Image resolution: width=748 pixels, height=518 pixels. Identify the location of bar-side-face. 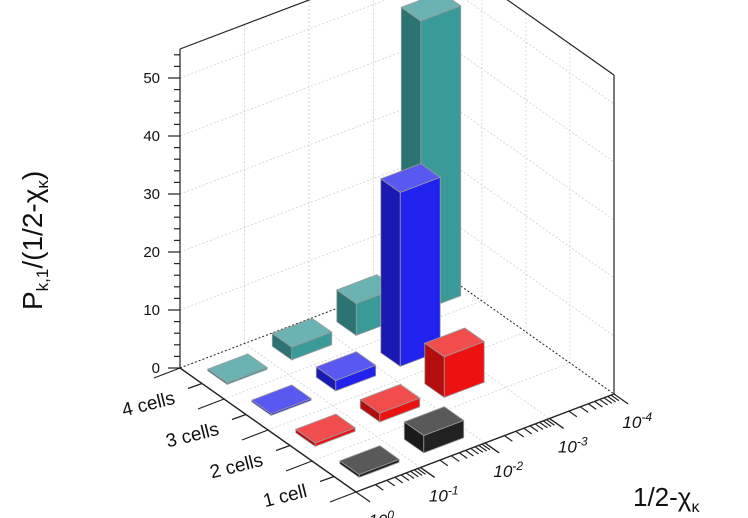
(390, 273).